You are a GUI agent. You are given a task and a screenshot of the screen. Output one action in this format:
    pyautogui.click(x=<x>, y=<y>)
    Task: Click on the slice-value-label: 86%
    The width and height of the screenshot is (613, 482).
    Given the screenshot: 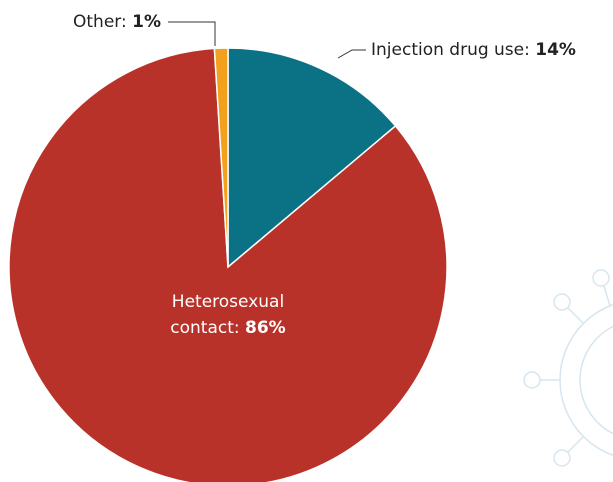 What is the action you would take?
    pyautogui.click(x=265, y=328)
    